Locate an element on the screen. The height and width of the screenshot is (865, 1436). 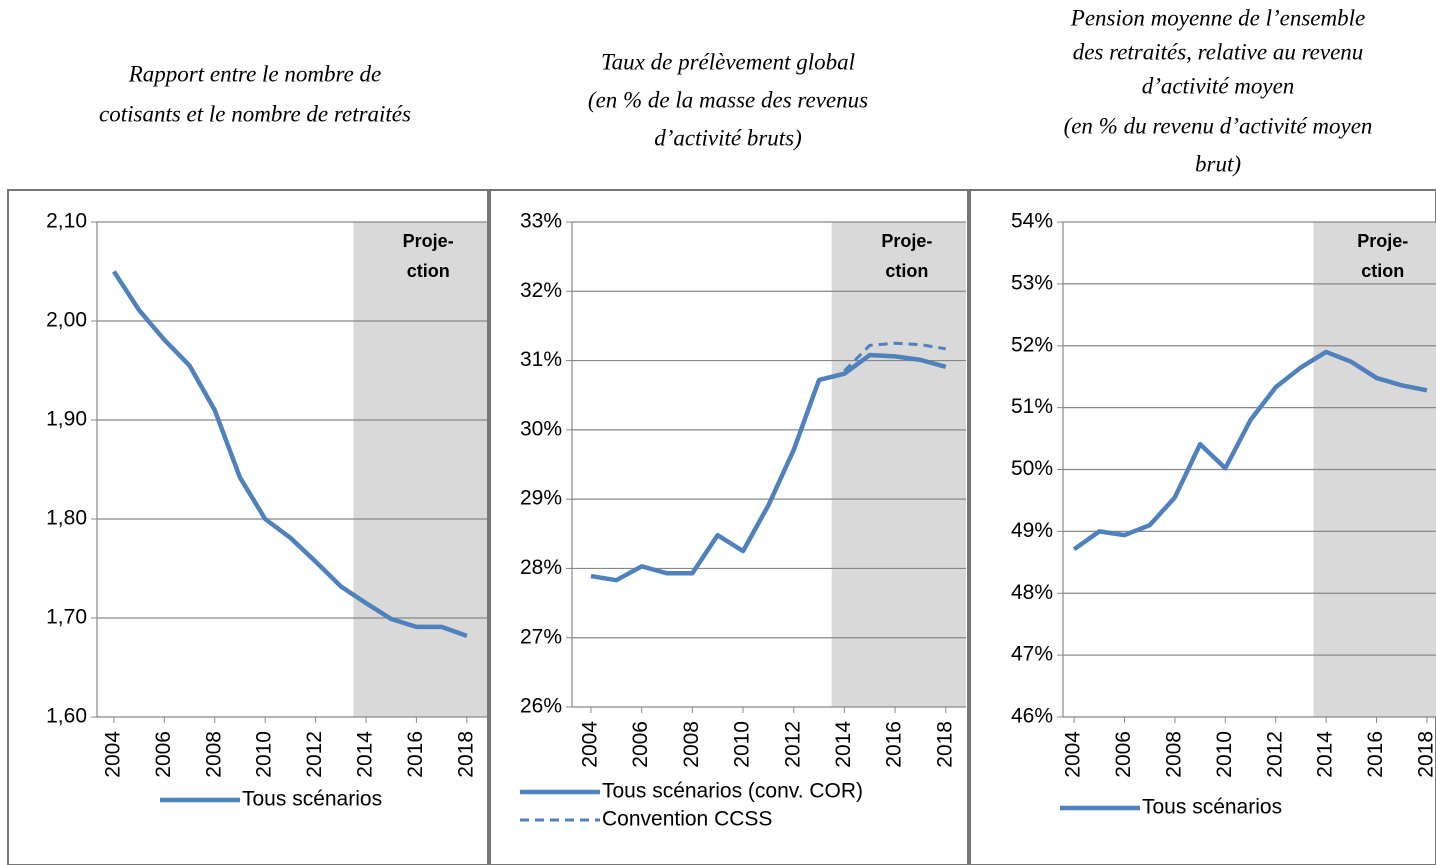
chart-title: Pension moyenne de l’ensemble is located at coordinates (1217, 17).